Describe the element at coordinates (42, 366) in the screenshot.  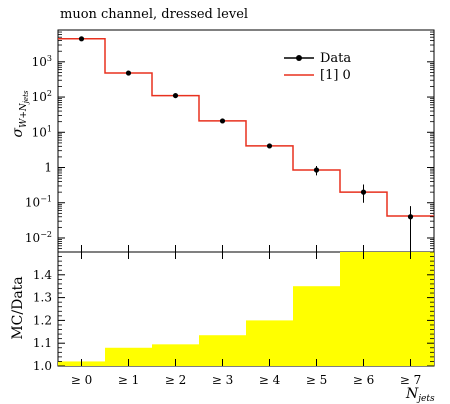
I see `ratio-y-tick-label: 1.0` at that location.